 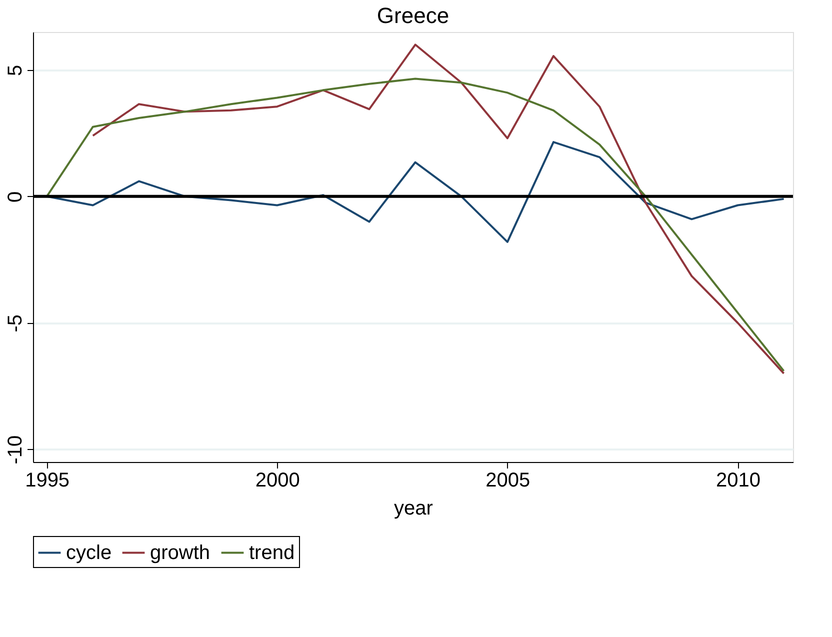 I want to click on y-tick-label: 5, so click(x=15, y=70).